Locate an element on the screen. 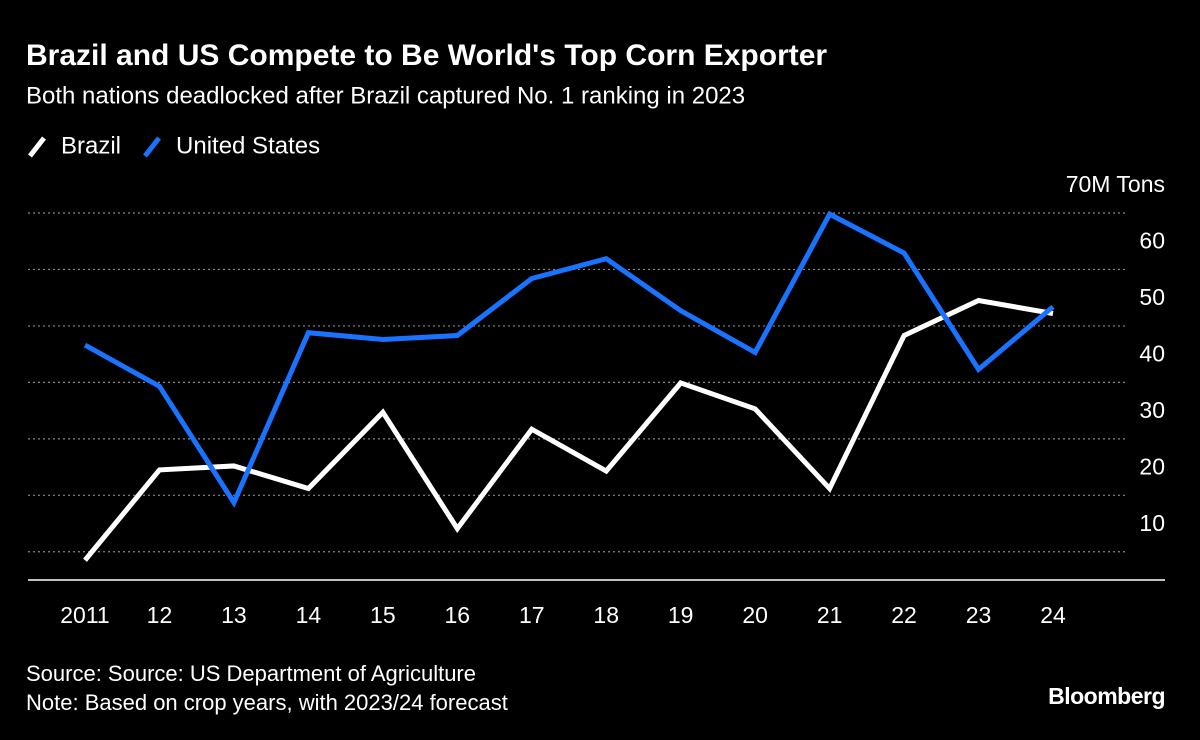 The height and width of the screenshot is (740, 1200). x-tick-label: 16 is located at coordinates (458, 615).